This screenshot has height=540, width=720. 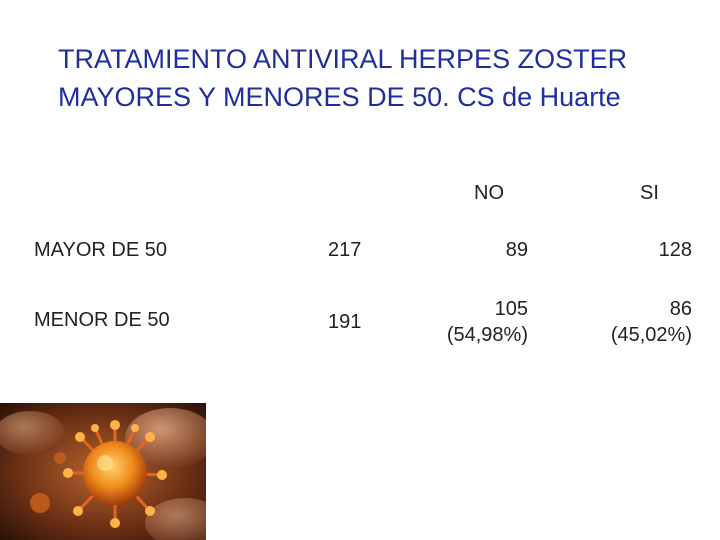 What do you see at coordinates (675, 250) in the screenshot?
I see `row-1-si: 128` at bounding box center [675, 250].